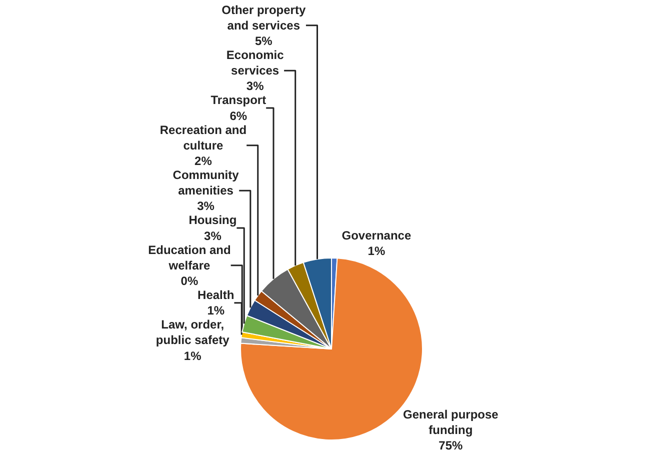 The height and width of the screenshot is (470, 646). I want to click on slice-label: Community amenities, so click(206, 183).